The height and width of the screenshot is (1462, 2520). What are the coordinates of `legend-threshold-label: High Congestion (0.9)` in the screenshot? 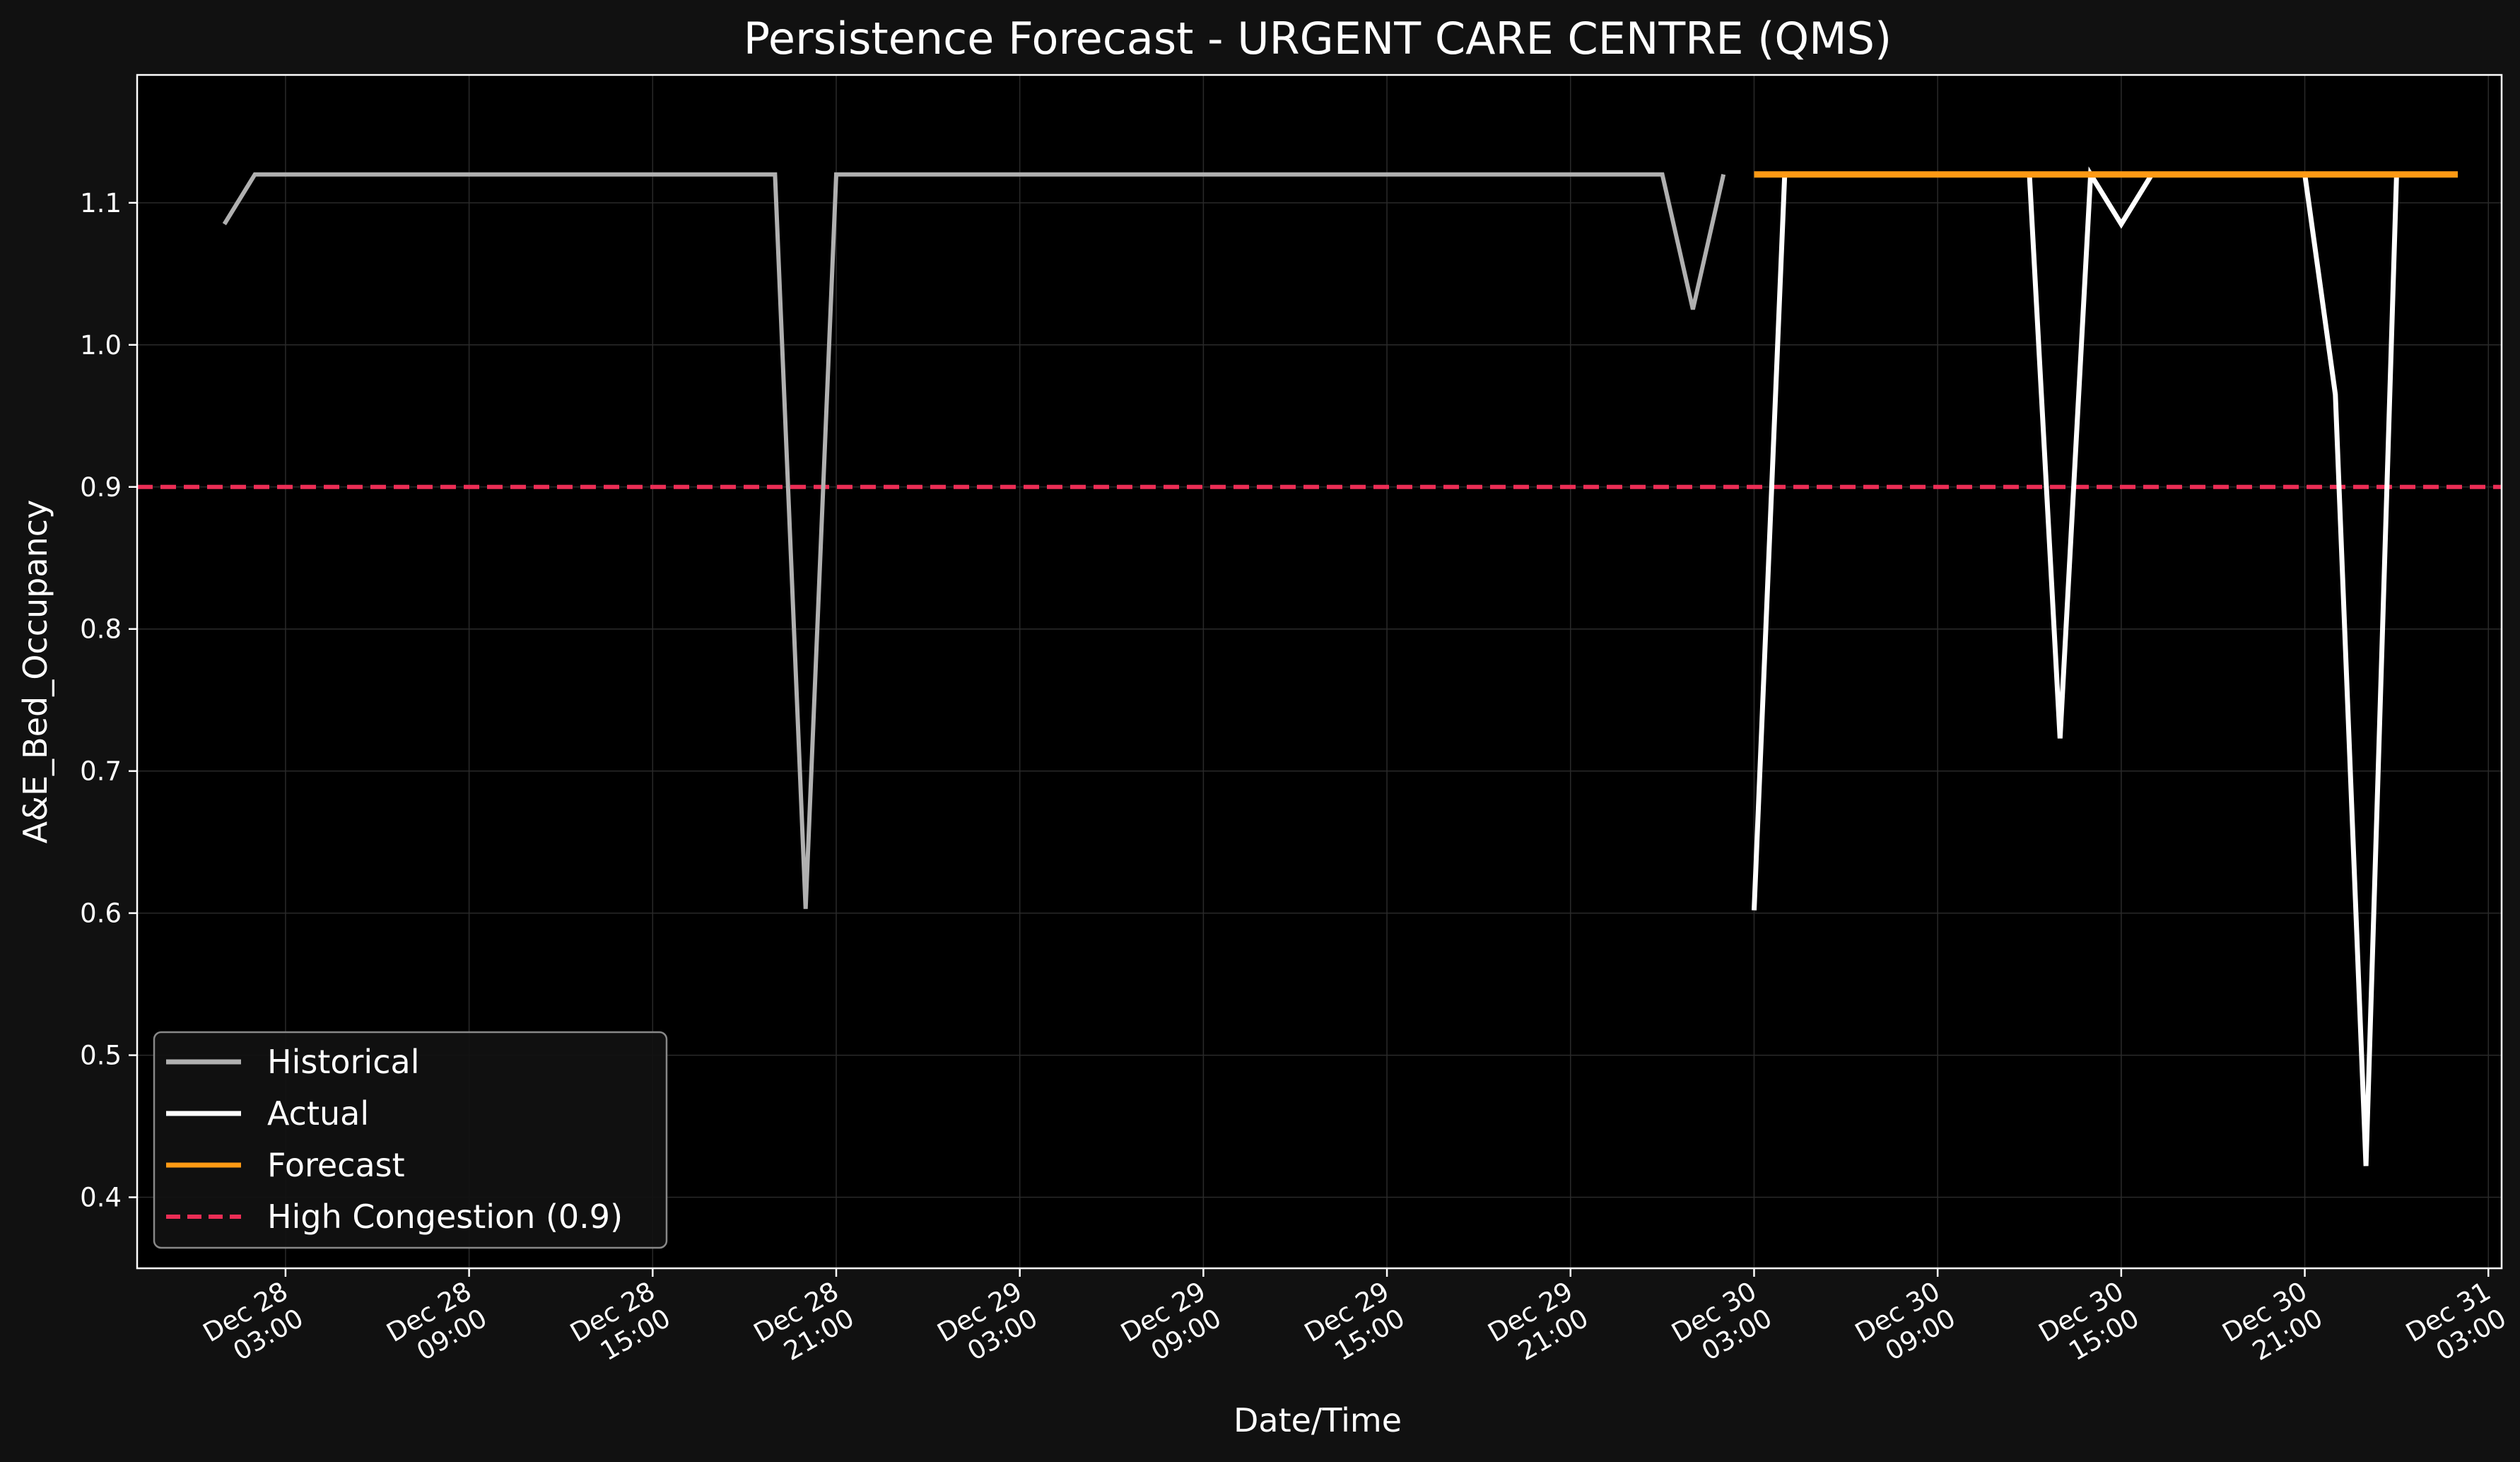 It's located at (445, 1217).